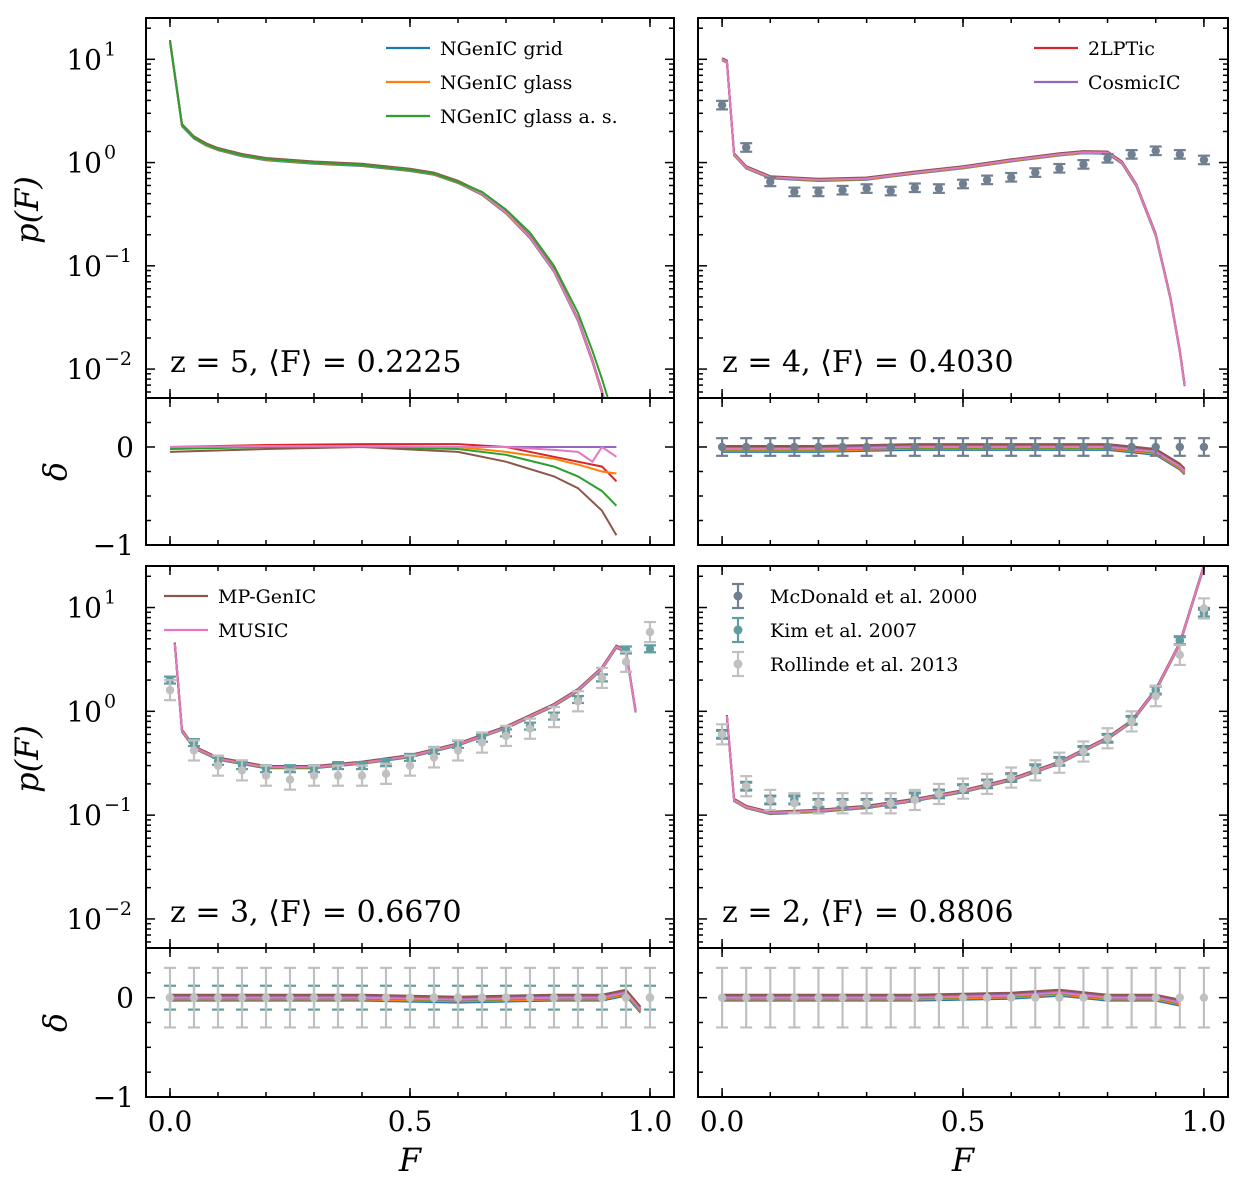 This screenshot has width=1246, height=1197. I want to click on series-line-2lptic, so click(405, 705).